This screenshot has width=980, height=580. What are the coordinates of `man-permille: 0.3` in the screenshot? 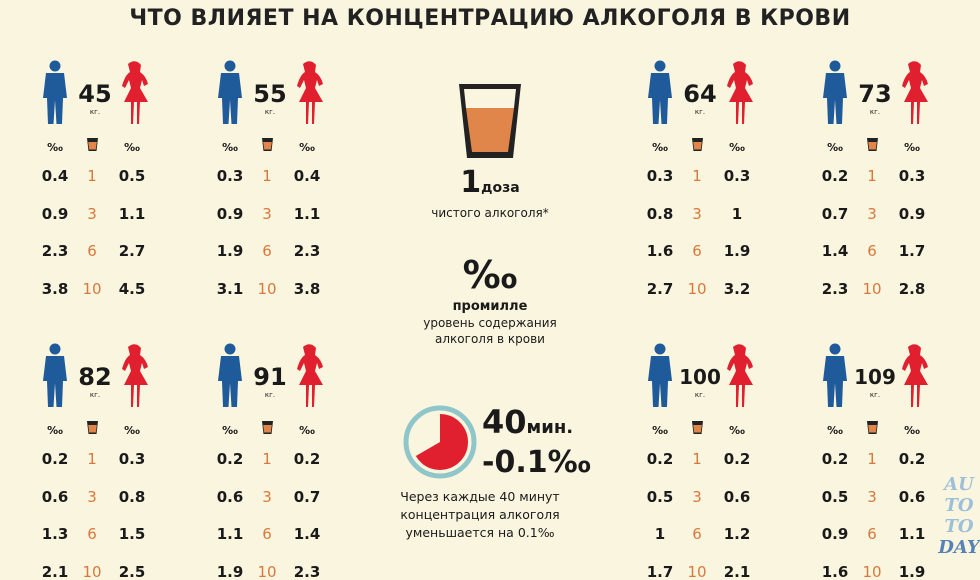 It's located at (230, 176).